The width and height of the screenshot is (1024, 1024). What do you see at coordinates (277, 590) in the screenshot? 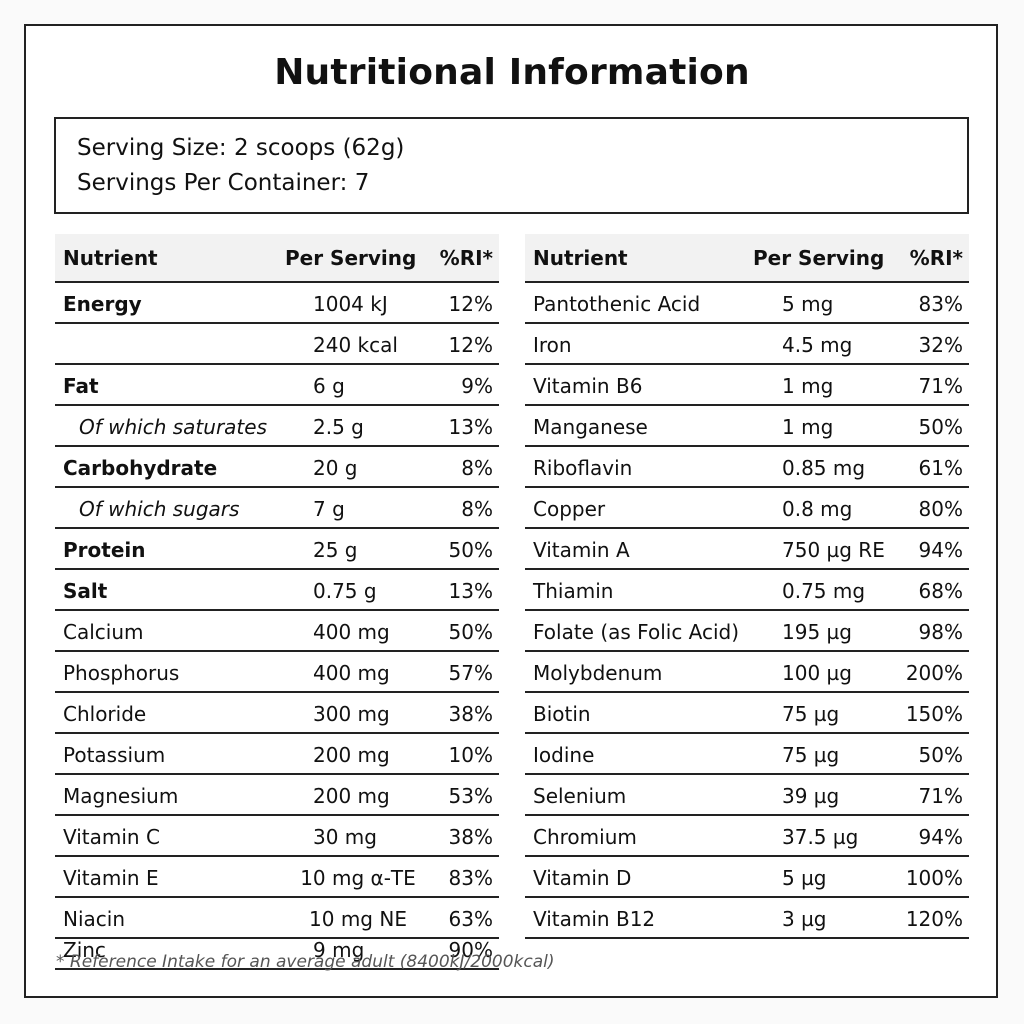
I see `table-row: Salt 0.75 g 13%` at bounding box center [277, 590].